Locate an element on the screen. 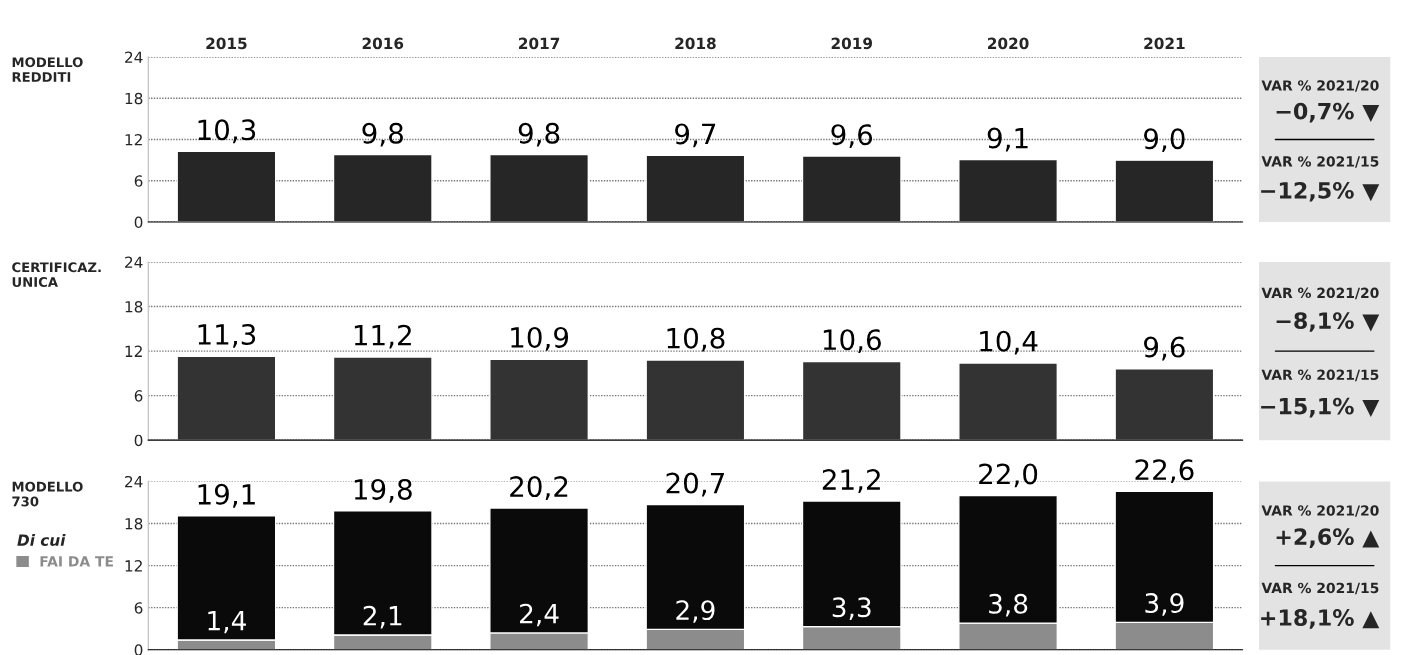 This screenshot has width=1412, height=655. x-tick-label: 2020 is located at coordinates (1008, 43).